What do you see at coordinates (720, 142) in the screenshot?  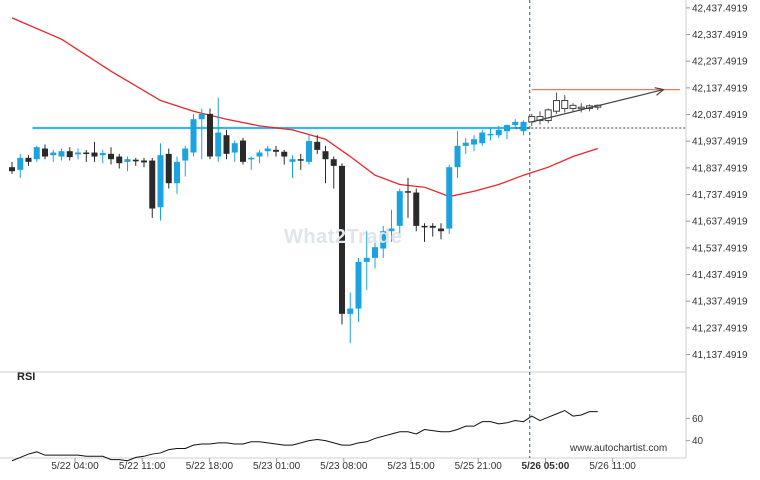 I see `price-tick-label: 41,937.4919` at bounding box center [720, 142].